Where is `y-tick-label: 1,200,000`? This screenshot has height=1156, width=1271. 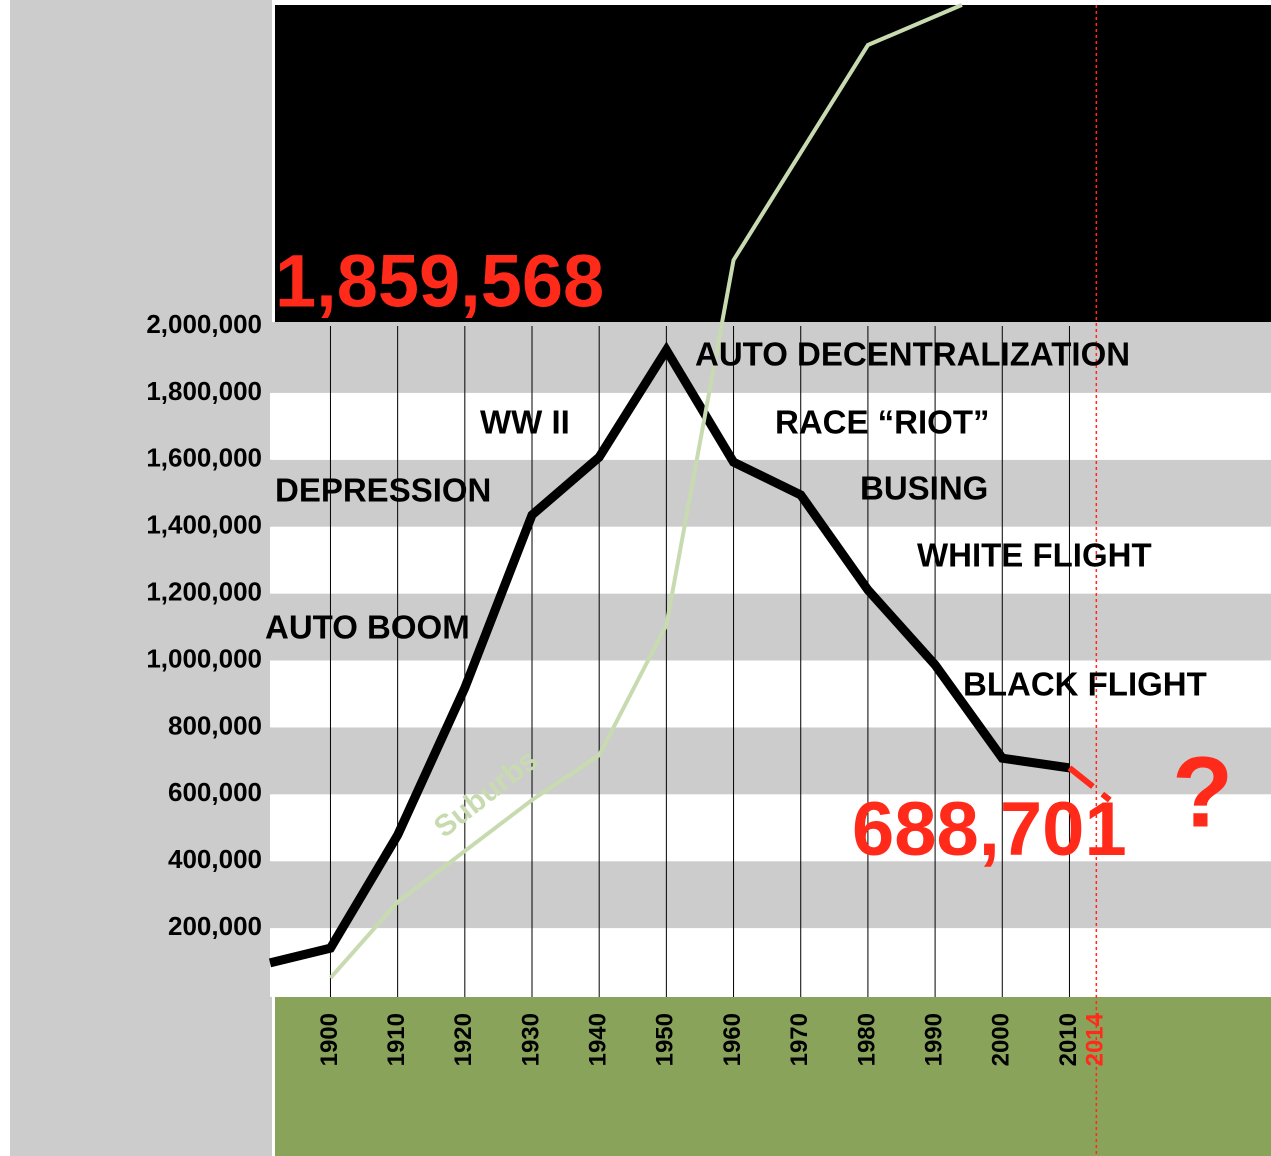 y-tick-label: 1,200,000 is located at coordinates (204, 591).